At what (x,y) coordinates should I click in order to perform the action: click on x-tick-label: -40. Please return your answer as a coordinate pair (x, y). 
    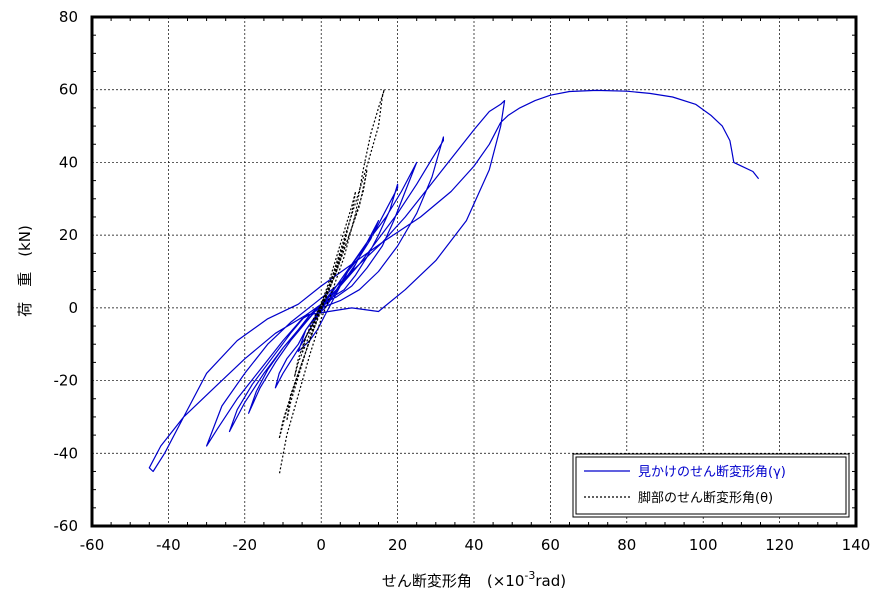
    Looking at the image, I should click on (168, 545).